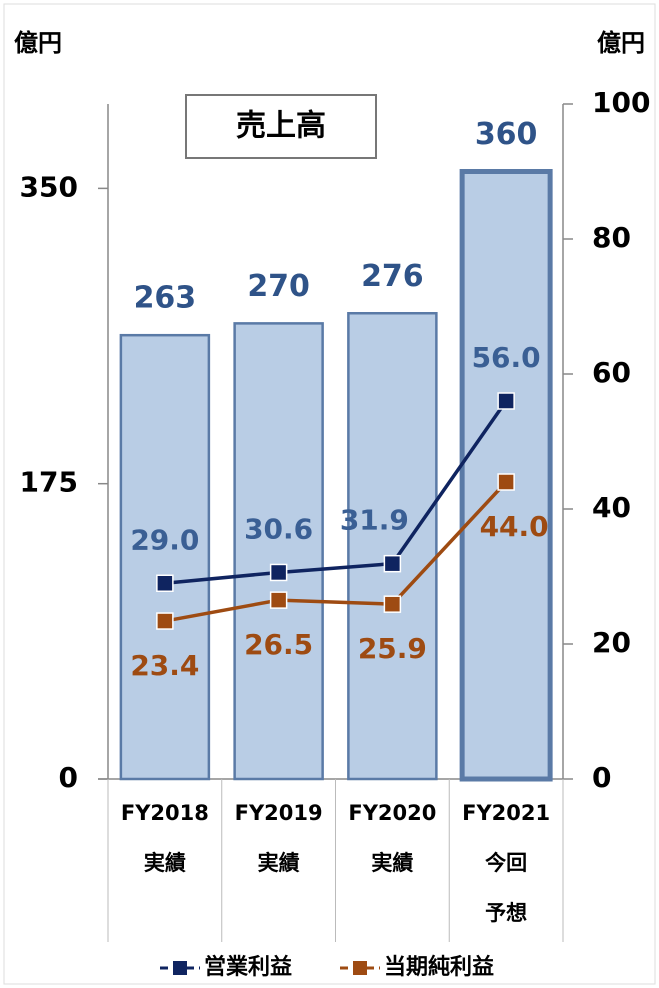 The height and width of the screenshot is (988, 659). Describe the element at coordinates (278, 286) in the screenshot. I see `bar-value-label: 270` at that location.